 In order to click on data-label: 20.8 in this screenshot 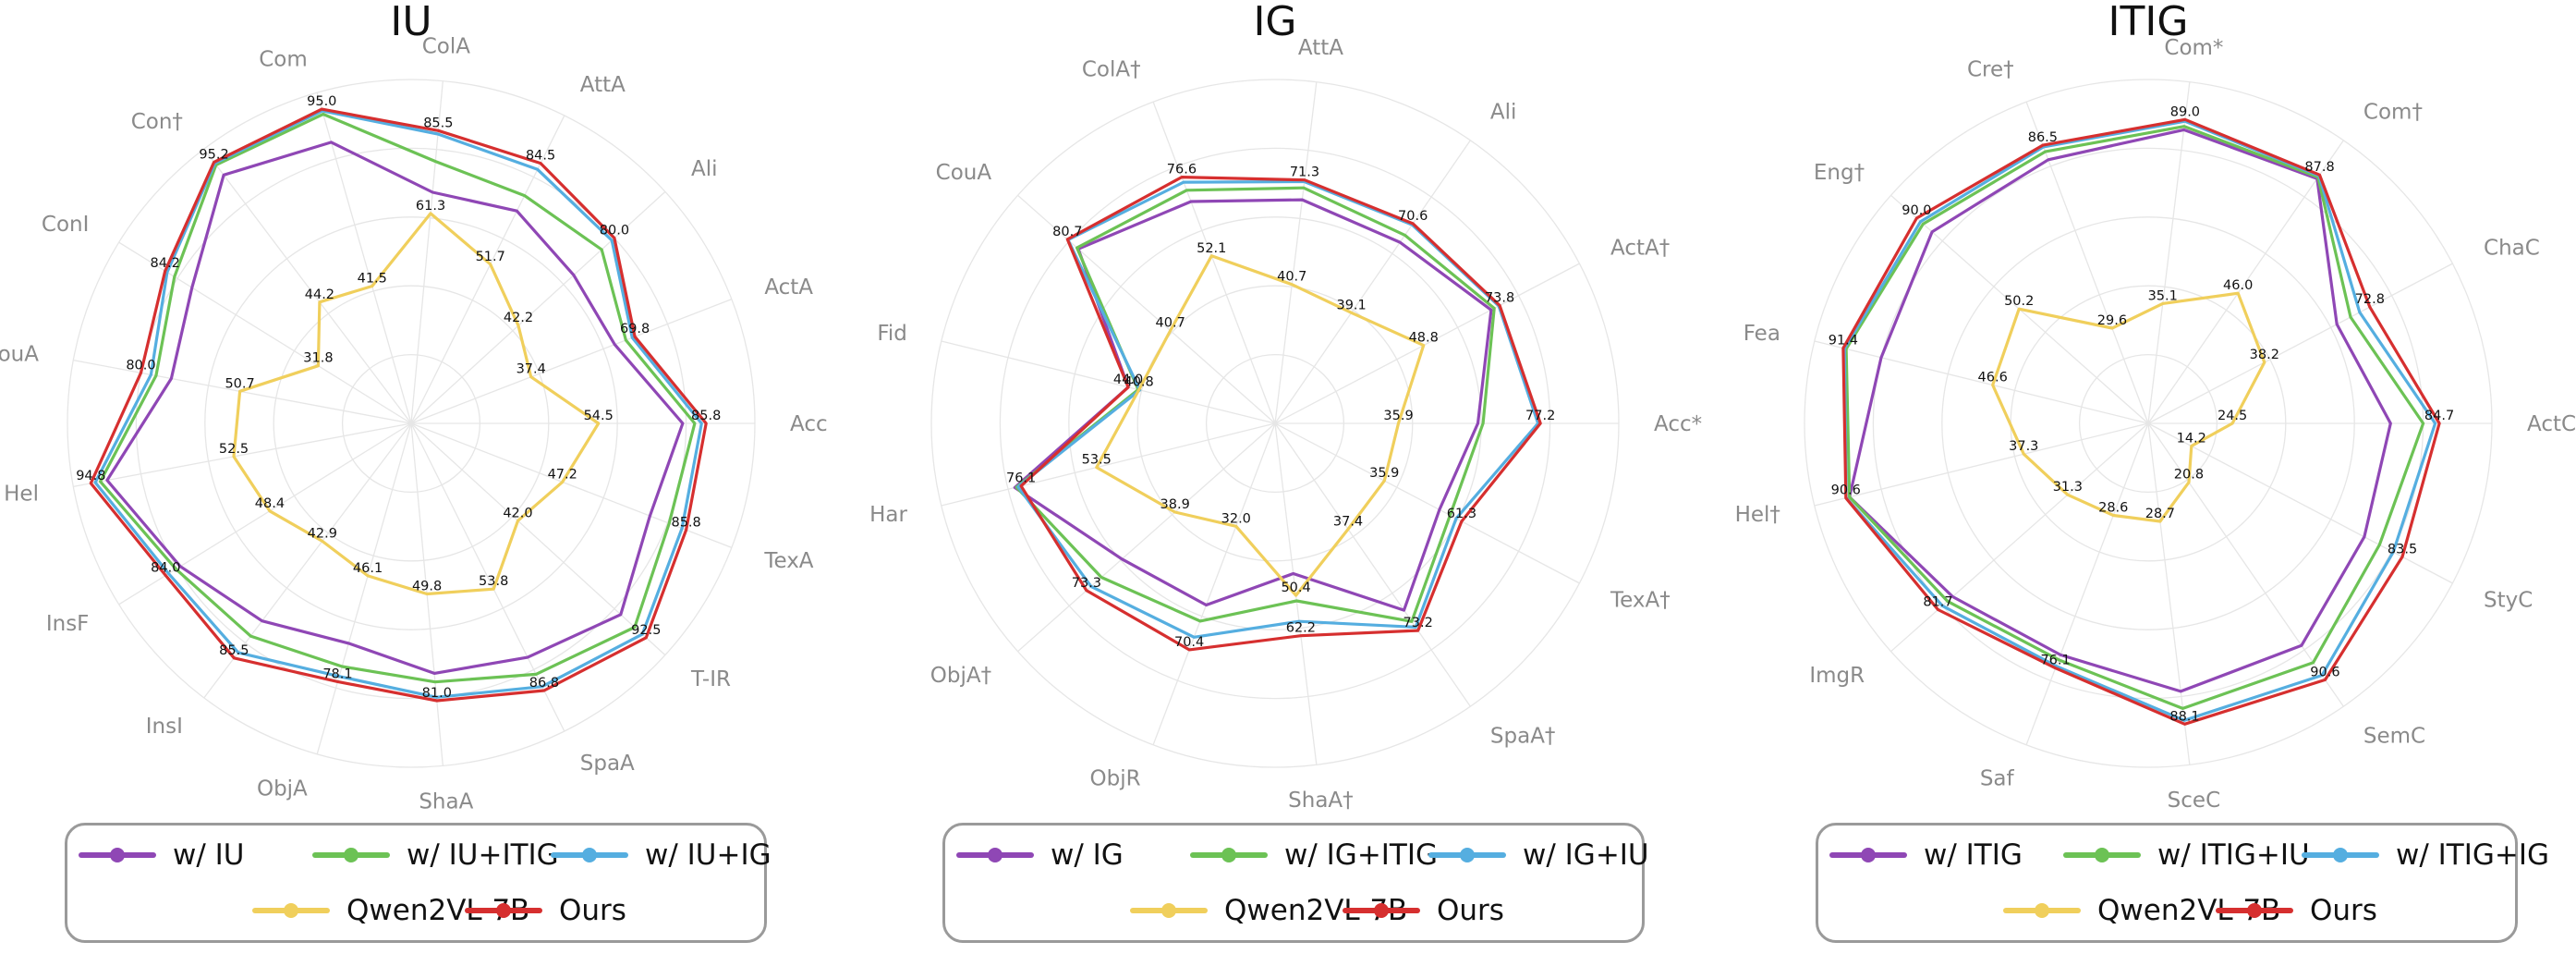, I will do `click(2189, 475)`.